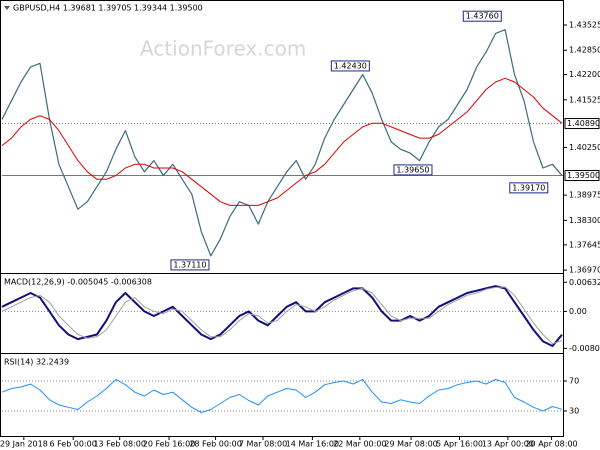 The height and width of the screenshot is (450, 600). What do you see at coordinates (72, 444) in the screenshot?
I see `x-tick-label: 6 Feb 00:00` at bounding box center [72, 444].